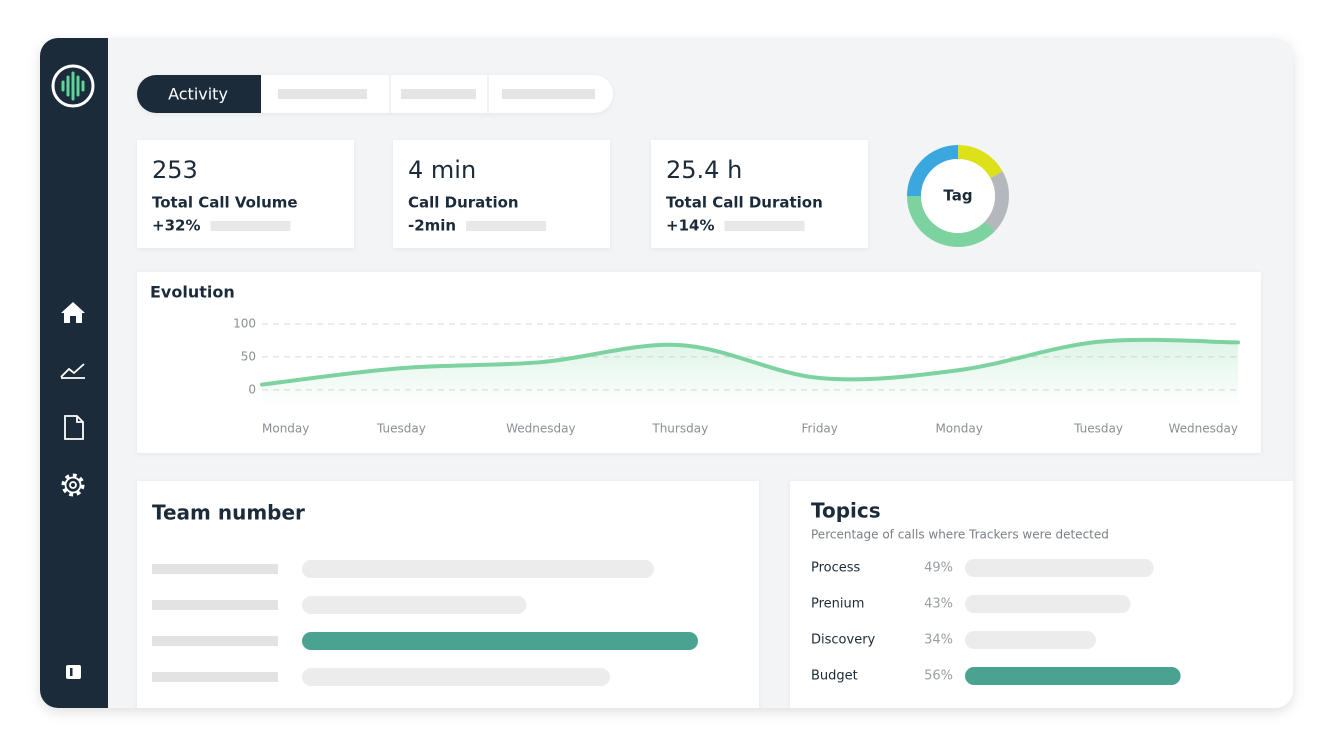  I want to click on category-label: Prenium, so click(837, 604).